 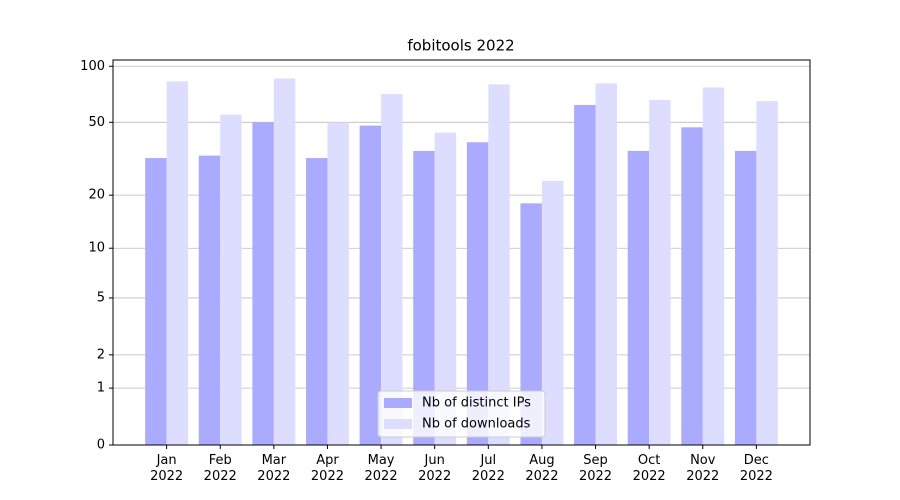 I want to click on y-tick-label: 10, so click(x=96, y=248).